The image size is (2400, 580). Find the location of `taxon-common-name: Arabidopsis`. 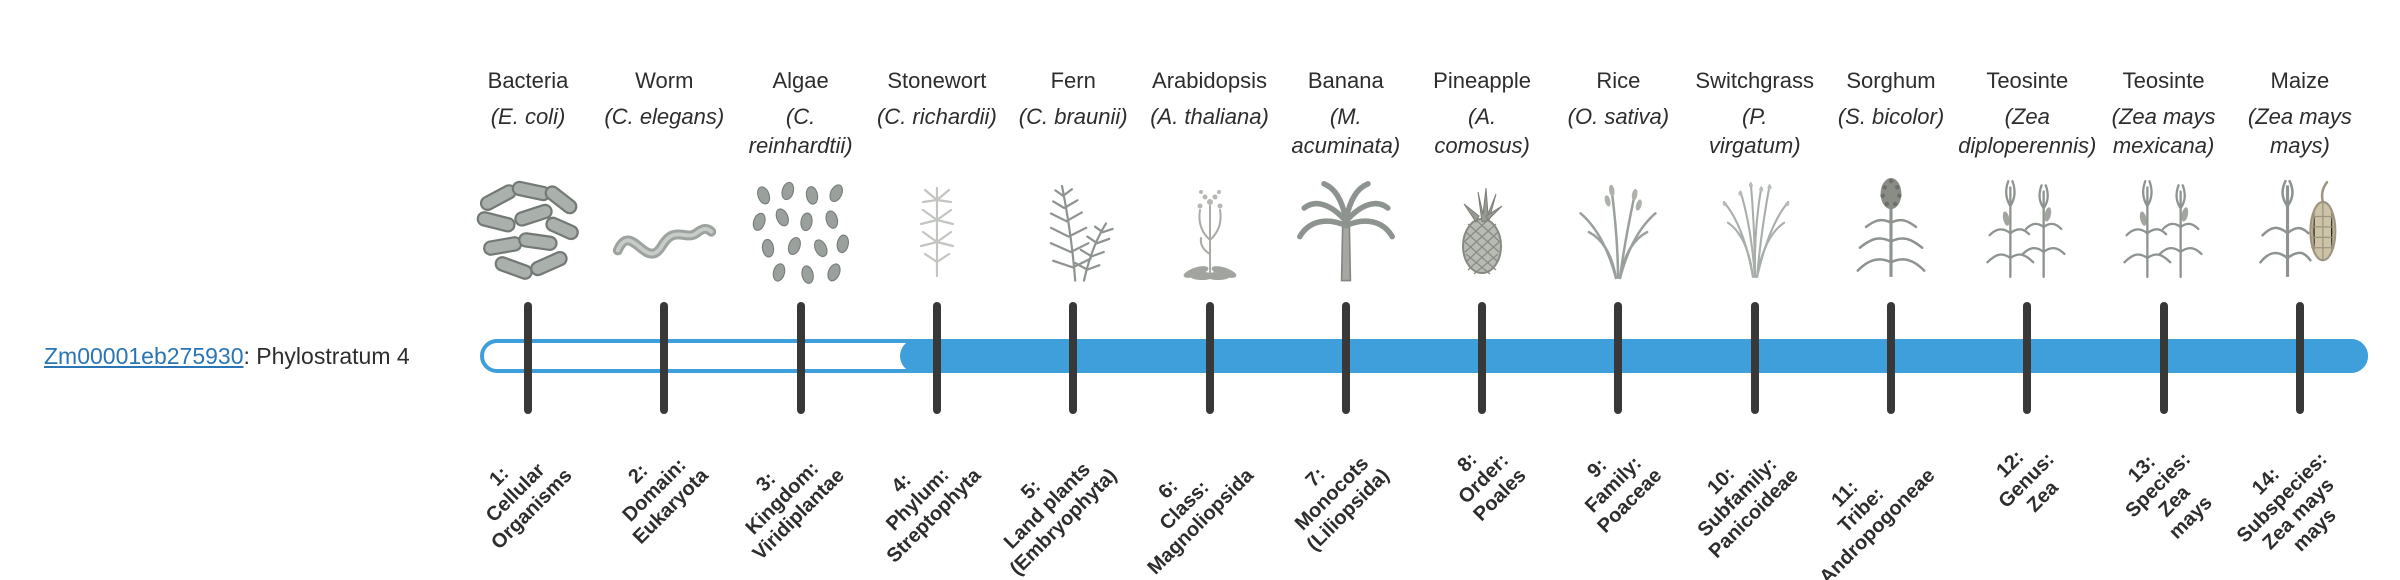

taxon-common-name: Arabidopsis is located at coordinates (1209, 80).